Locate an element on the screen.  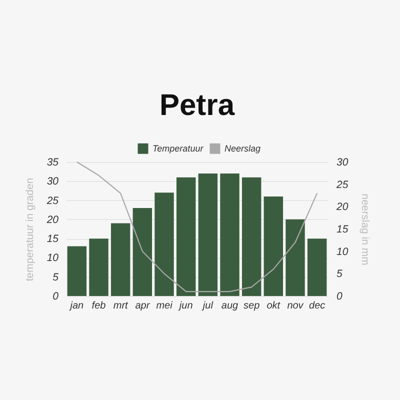
x-tick-label: feb is located at coordinates (99, 306).